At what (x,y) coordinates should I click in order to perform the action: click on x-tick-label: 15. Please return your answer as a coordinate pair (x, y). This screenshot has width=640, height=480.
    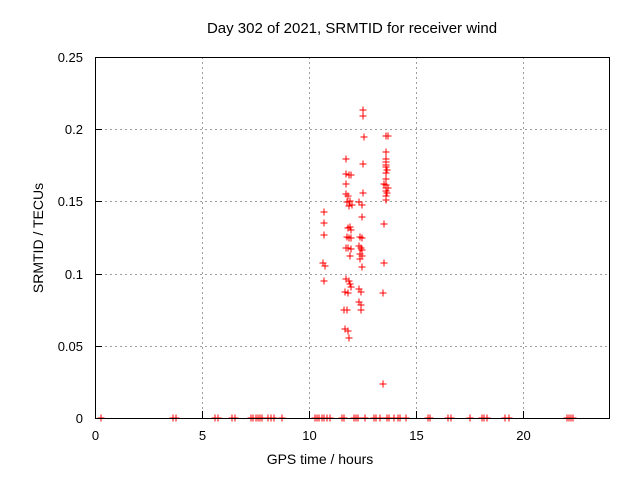
    Looking at the image, I should click on (416, 435).